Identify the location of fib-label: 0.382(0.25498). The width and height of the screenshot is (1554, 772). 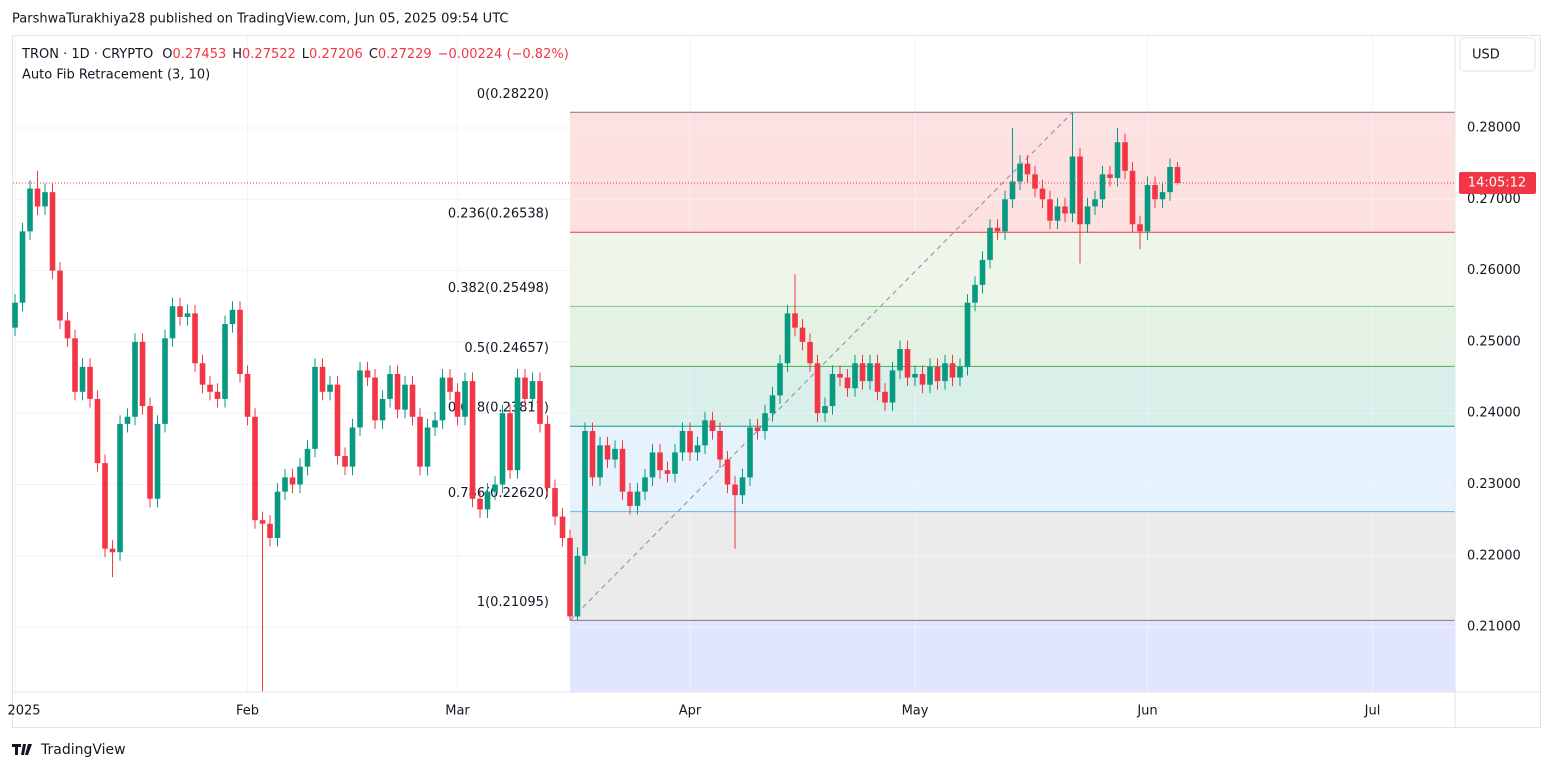
(498, 288).